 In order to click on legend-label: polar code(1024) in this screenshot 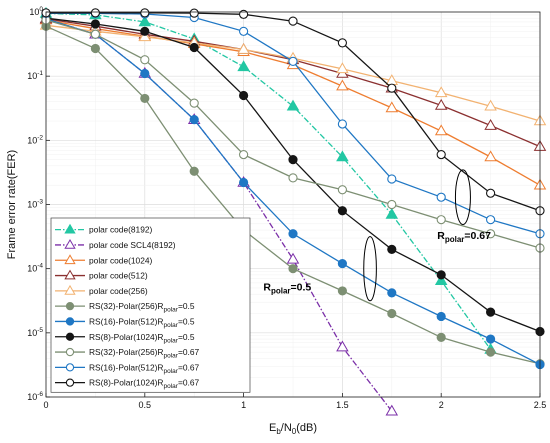, I will do `click(121, 260)`.